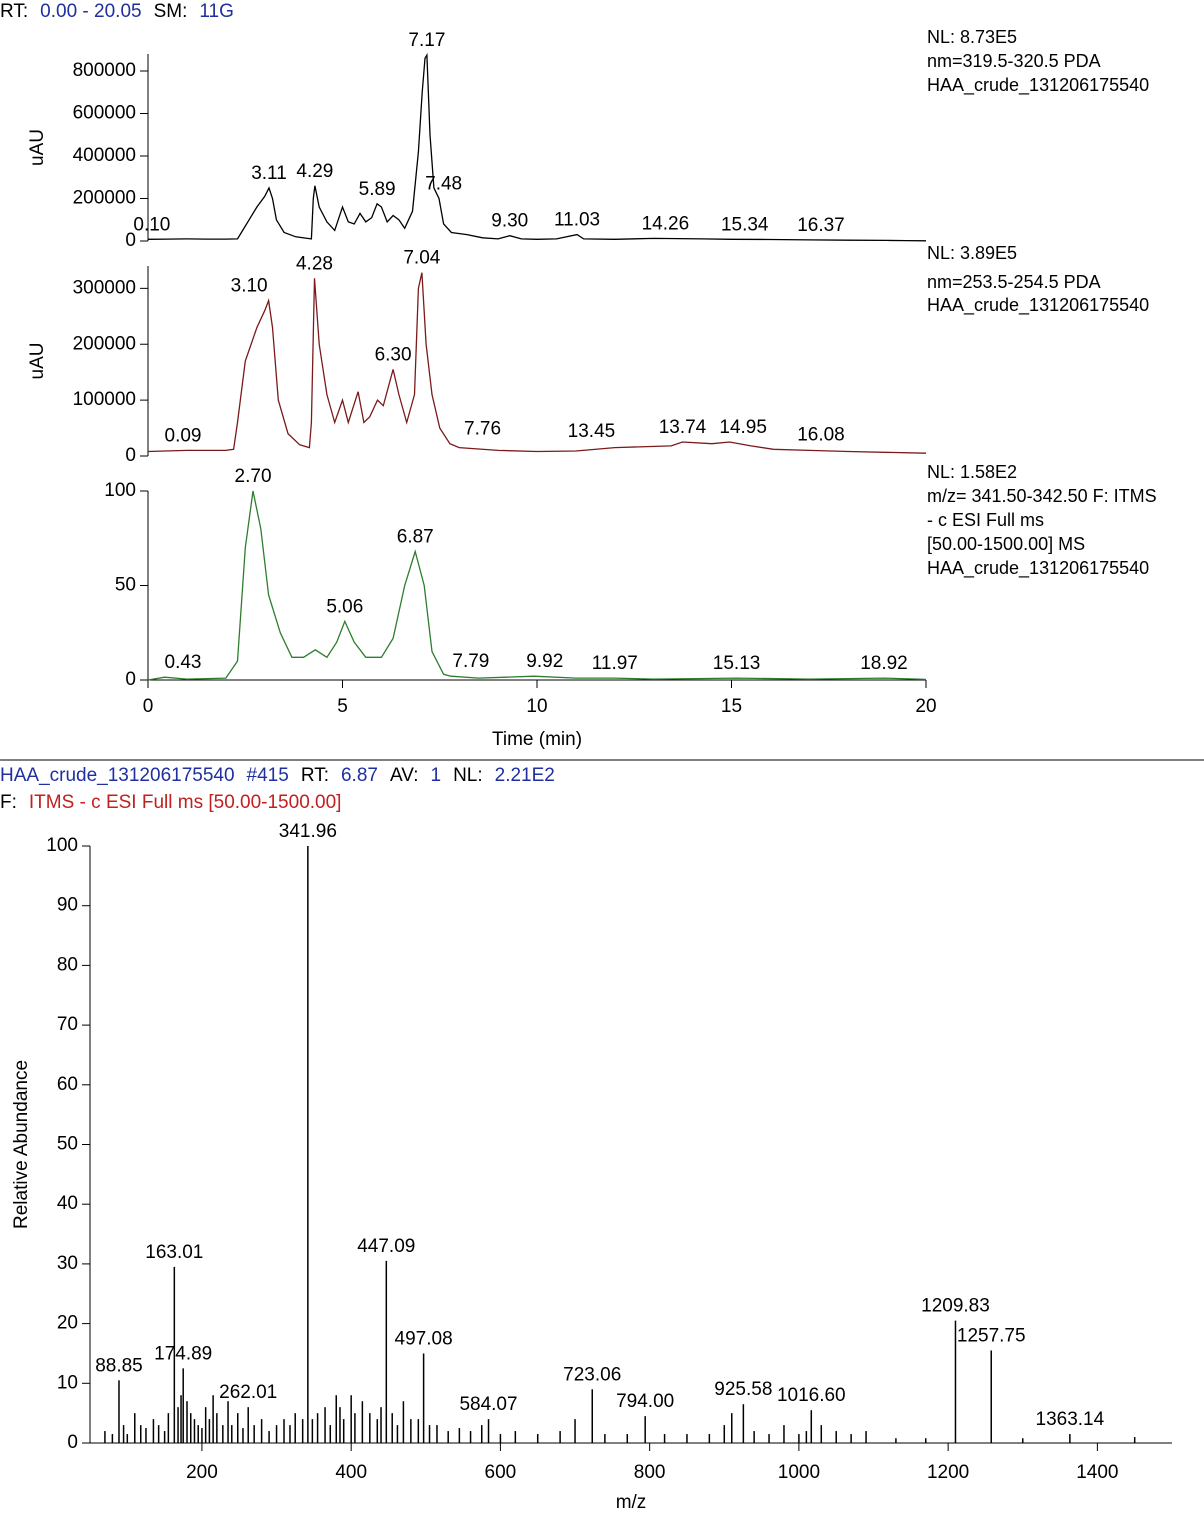 This screenshot has width=1204, height=1522. What do you see at coordinates (645, 1401) in the screenshot?
I see `peak-label: 794.00` at bounding box center [645, 1401].